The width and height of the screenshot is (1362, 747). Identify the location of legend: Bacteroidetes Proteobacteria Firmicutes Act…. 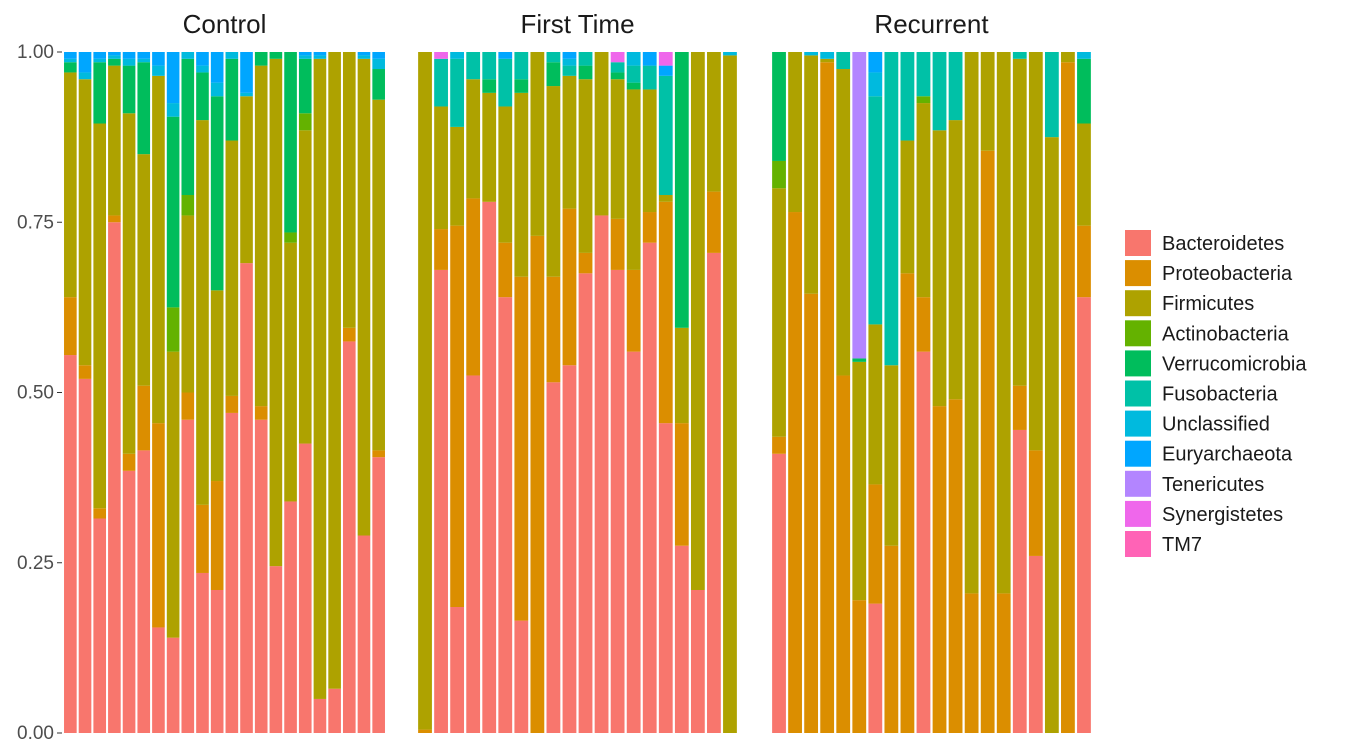
(1216, 393).